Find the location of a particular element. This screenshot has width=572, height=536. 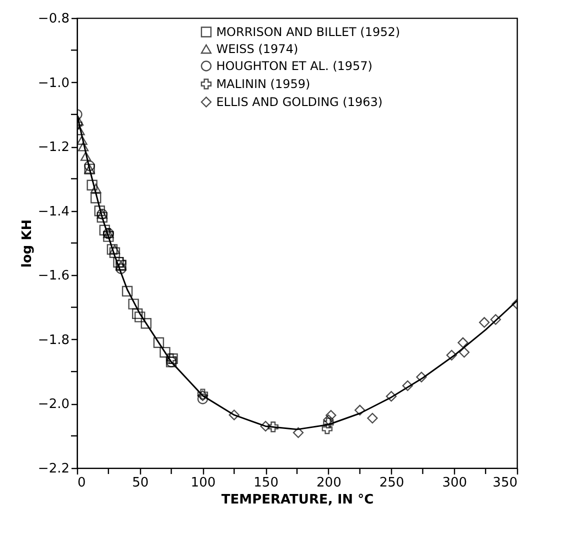

x-tick-label: 0 is located at coordinates (82, 483).